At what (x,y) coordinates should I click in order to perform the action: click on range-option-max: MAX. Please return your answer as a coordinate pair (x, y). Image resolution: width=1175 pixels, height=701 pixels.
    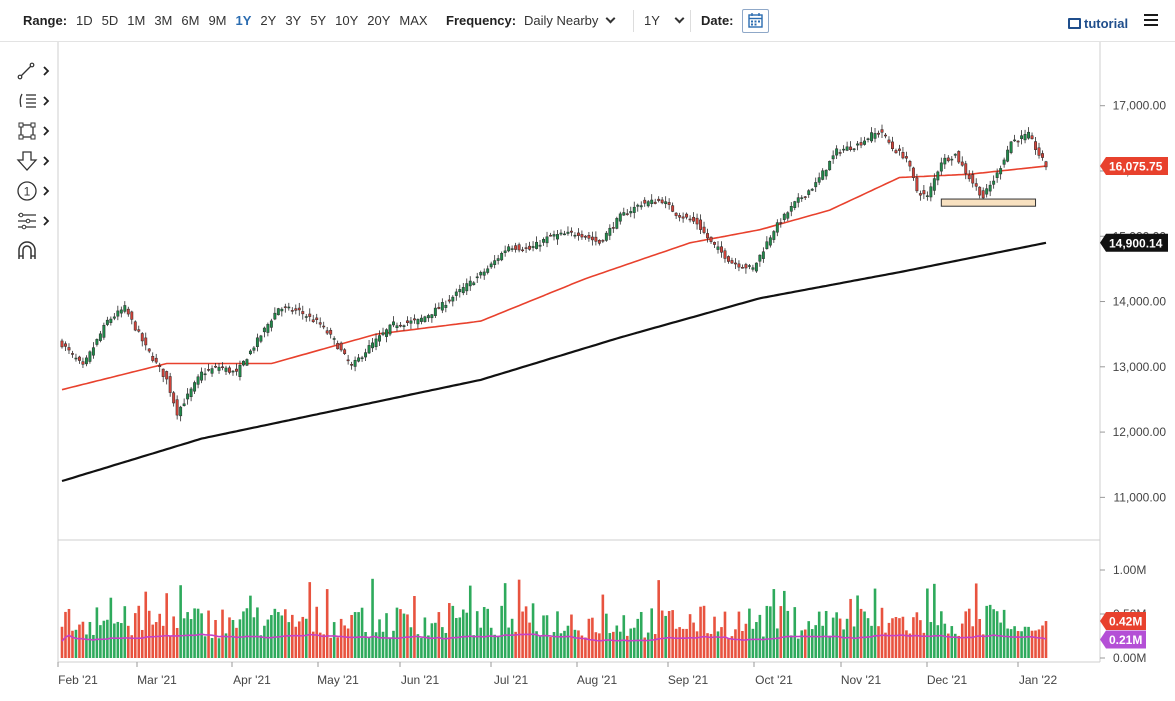
    Looking at the image, I should click on (413, 20).